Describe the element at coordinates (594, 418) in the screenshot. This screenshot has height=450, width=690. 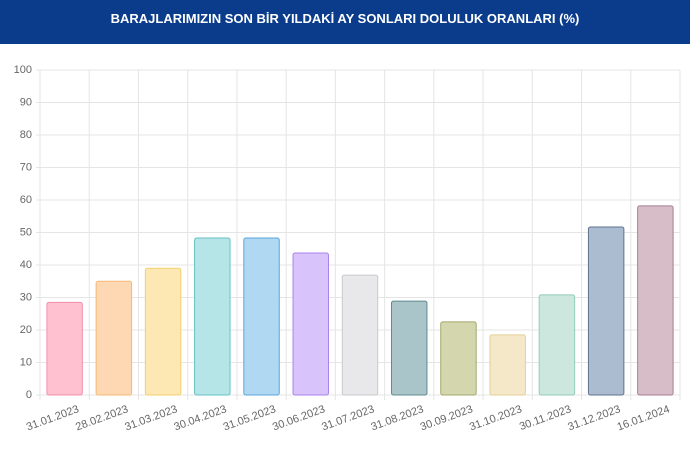
I see `x-tick-label: 31.12.2023` at that location.